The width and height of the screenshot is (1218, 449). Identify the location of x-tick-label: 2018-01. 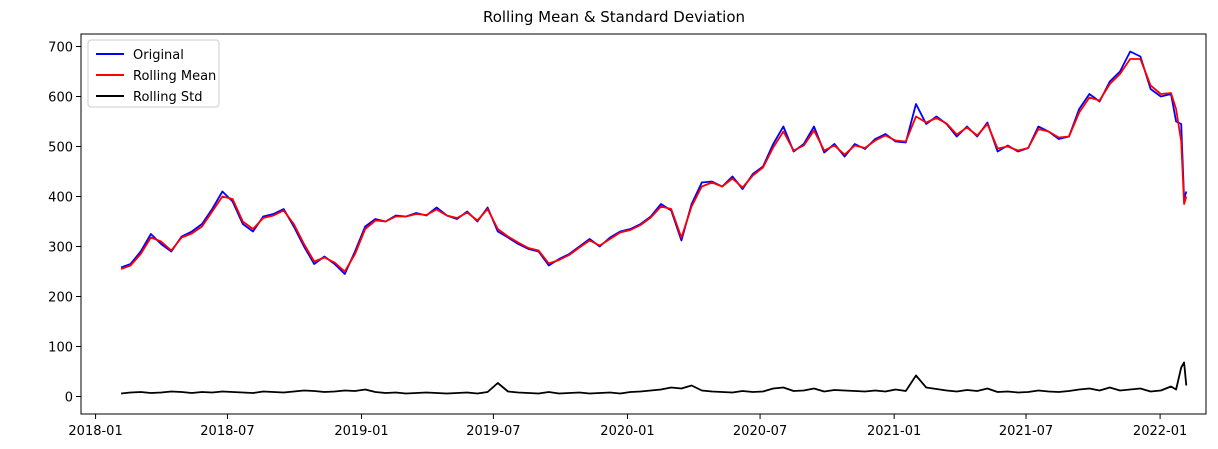
(95, 431).